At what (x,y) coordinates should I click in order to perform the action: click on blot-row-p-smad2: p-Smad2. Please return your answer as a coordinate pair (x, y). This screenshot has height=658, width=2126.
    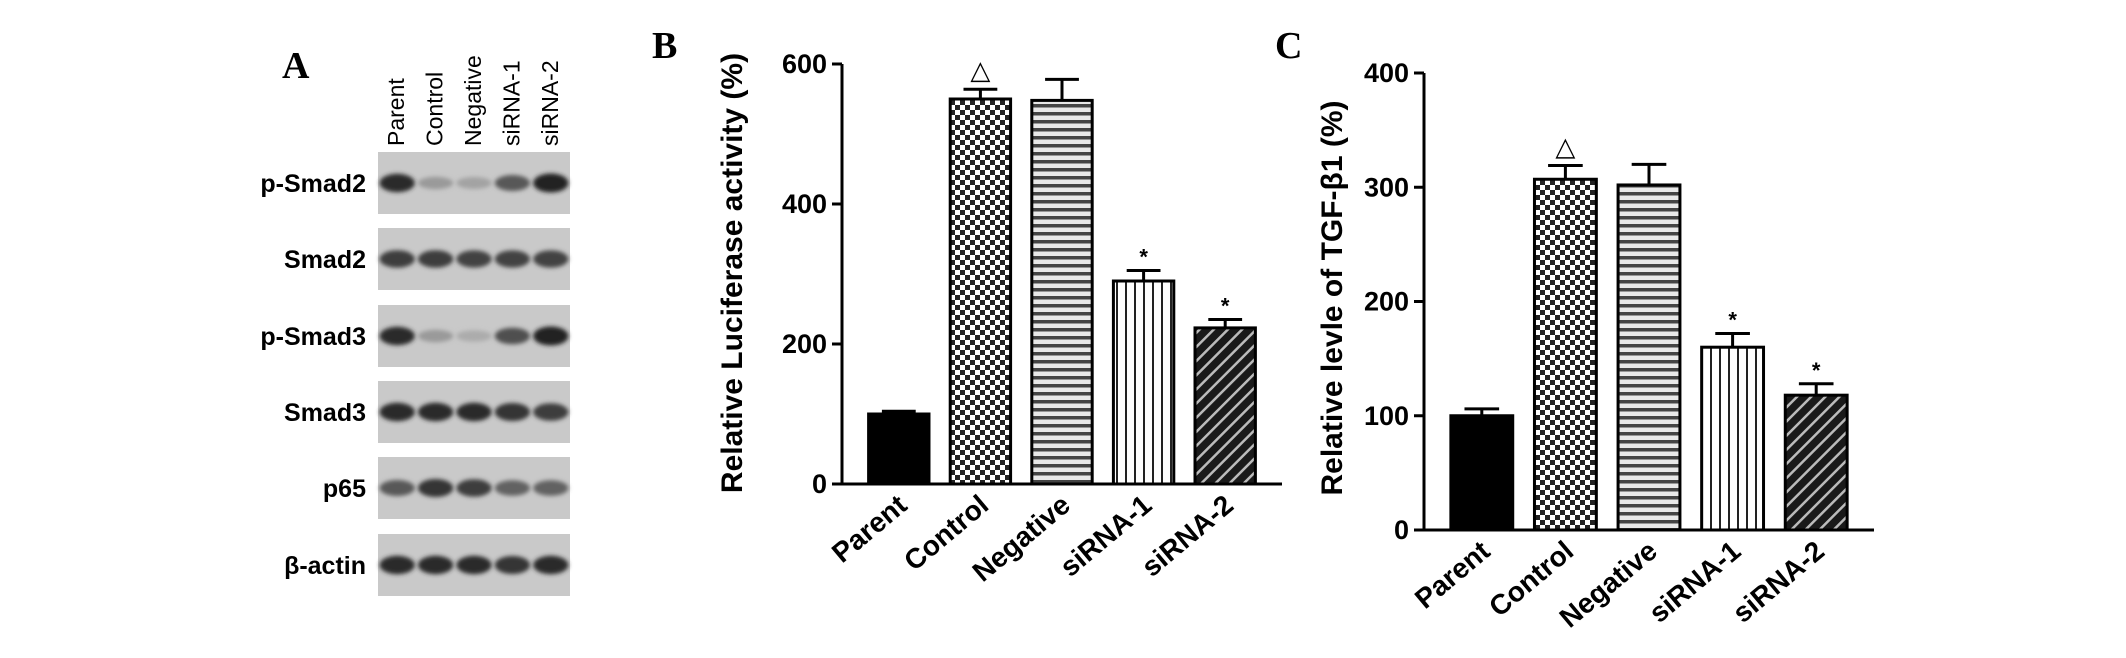
    Looking at the image, I should click on (415, 183).